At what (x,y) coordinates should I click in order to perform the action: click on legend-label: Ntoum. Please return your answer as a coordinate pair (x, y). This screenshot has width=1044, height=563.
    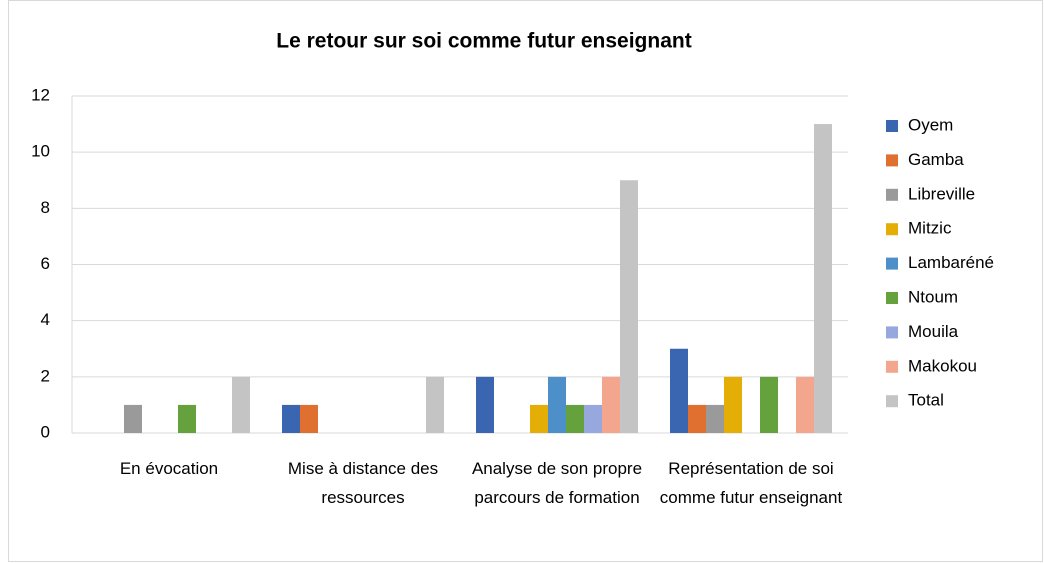
    Looking at the image, I should click on (933, 296).